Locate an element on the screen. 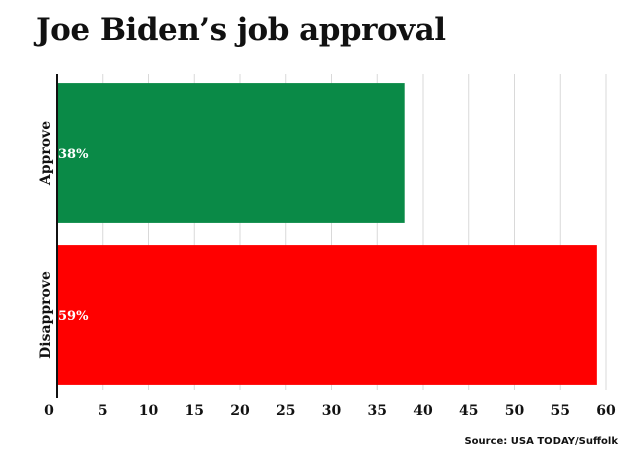 This screenshot has height=466, width=632. data-labels: 38% 59% is located at coordinates (73, 235).